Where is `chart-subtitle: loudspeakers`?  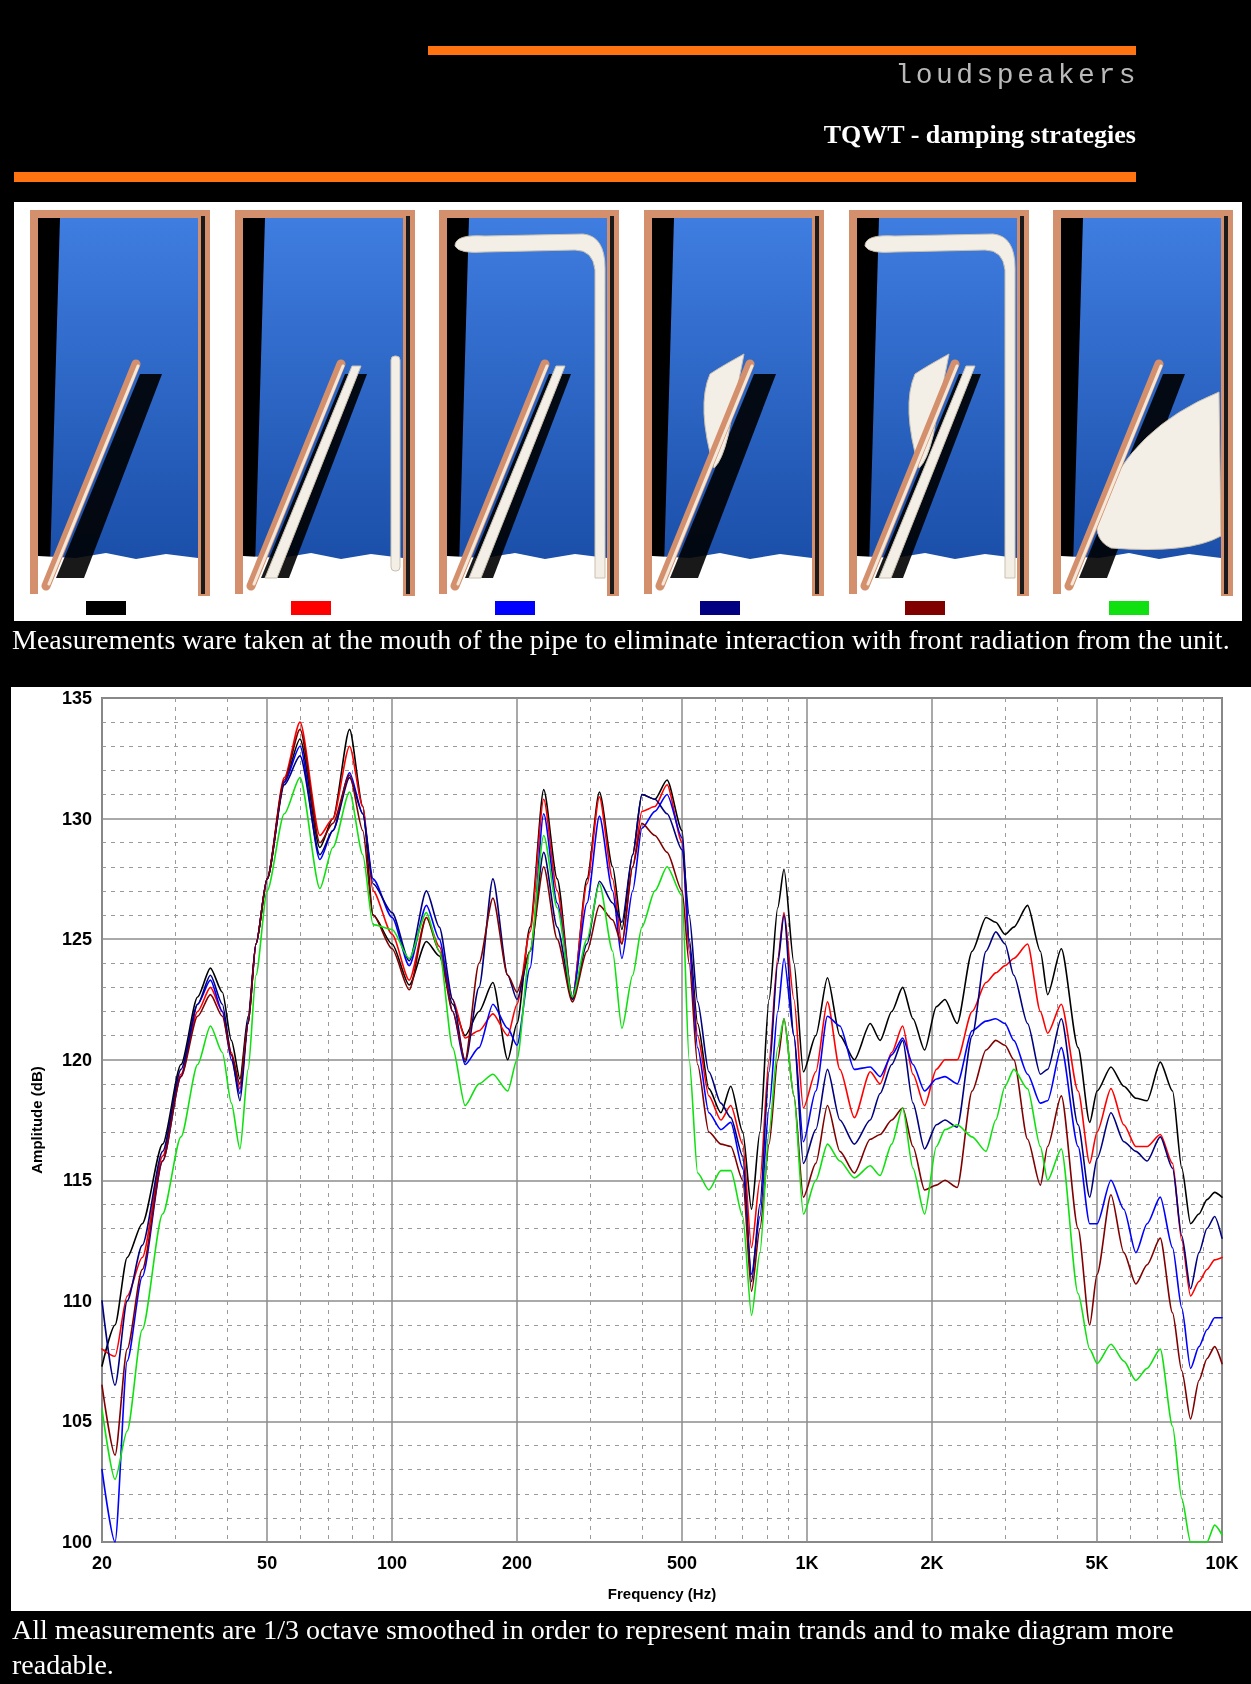 chart-subtitle: loudspeakers is located at coordinates (1017, 75).